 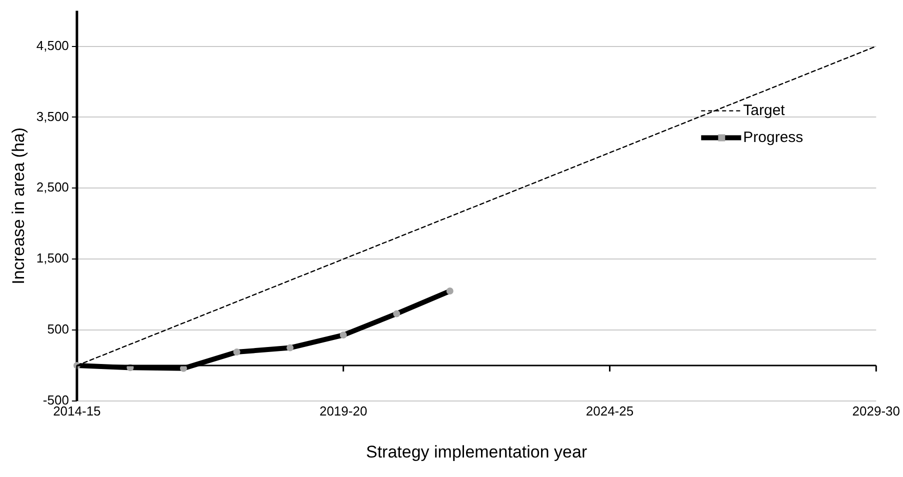 What do you see at coordinates (477, 452) in the screenshot?
I see `x-axis-title: Strategy implementation year` at bounding box center [477, 452].